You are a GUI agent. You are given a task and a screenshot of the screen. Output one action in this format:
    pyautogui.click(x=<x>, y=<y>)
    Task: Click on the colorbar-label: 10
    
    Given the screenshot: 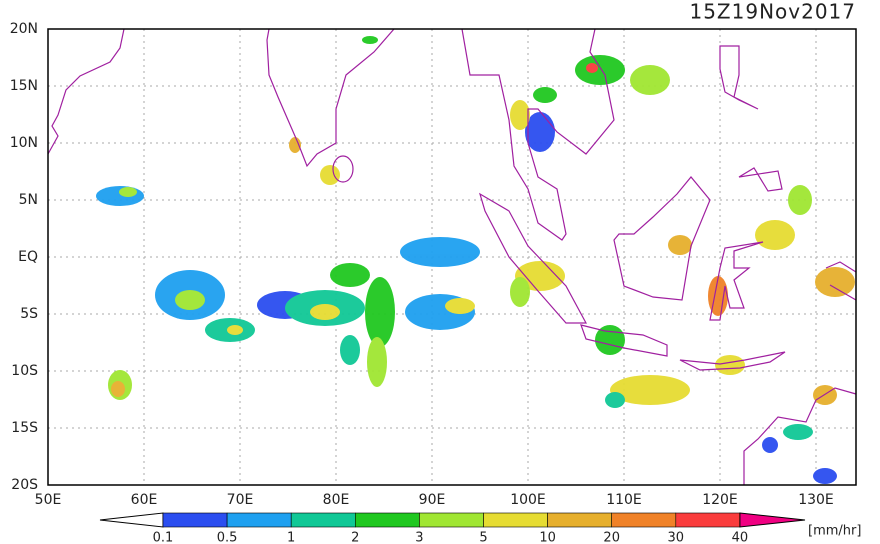 What is the action you would take?
    pyautogui.click(x=547, y=537)
    